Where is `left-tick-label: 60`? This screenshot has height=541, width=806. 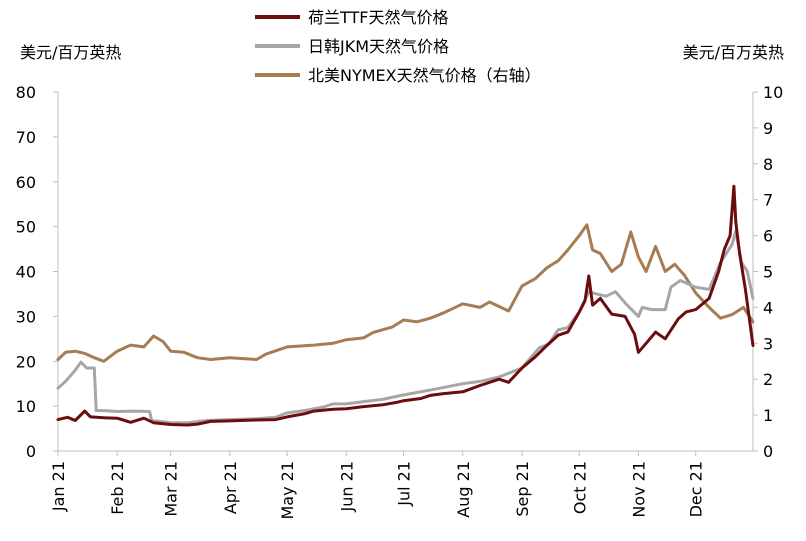 left-tick-label: 60 is located at coordinates (26, 182).